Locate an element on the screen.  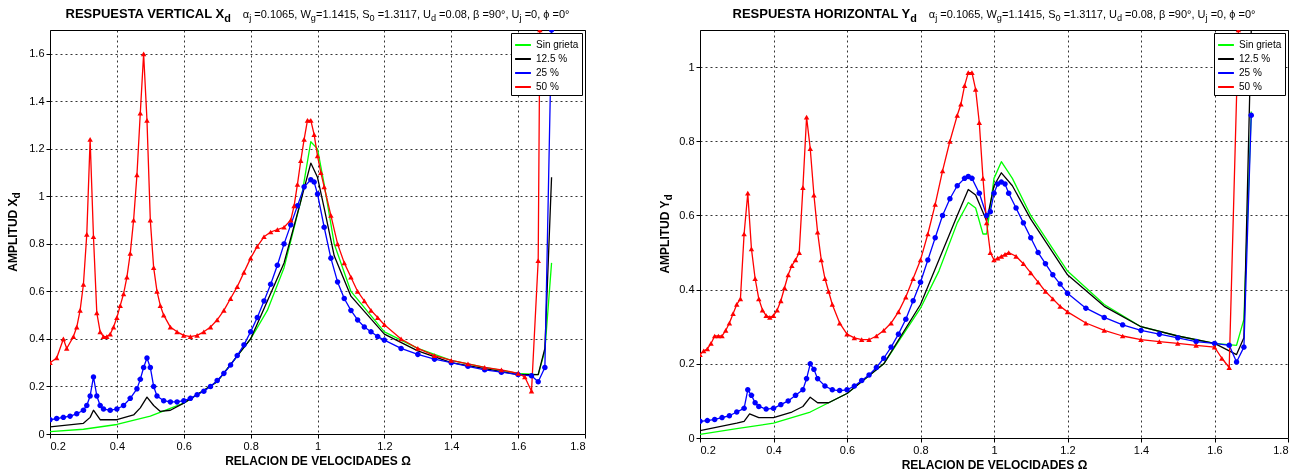
y-tick-label: 1.6 is located at coordinates (37, 53).